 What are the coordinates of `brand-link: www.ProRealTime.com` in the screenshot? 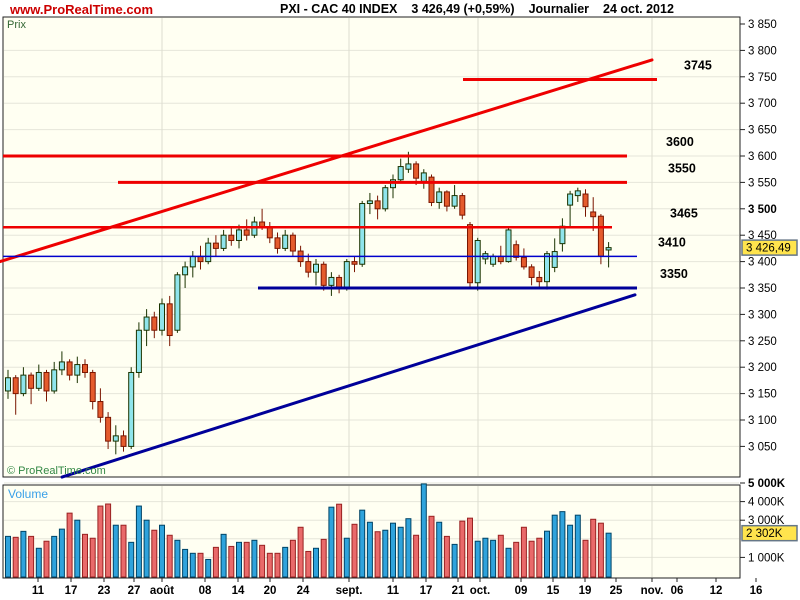 It's located at (82, 9).